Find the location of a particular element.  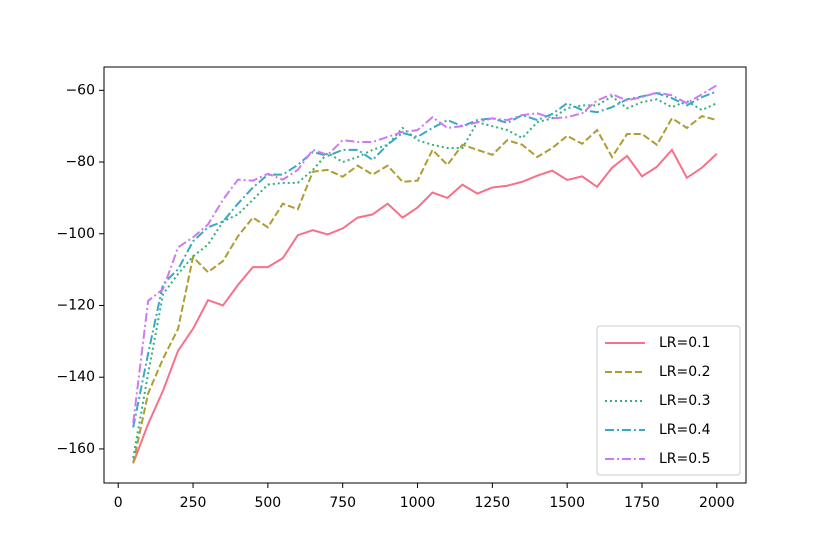

x-tick-label: 1000 is located at coordinates (418, 503).